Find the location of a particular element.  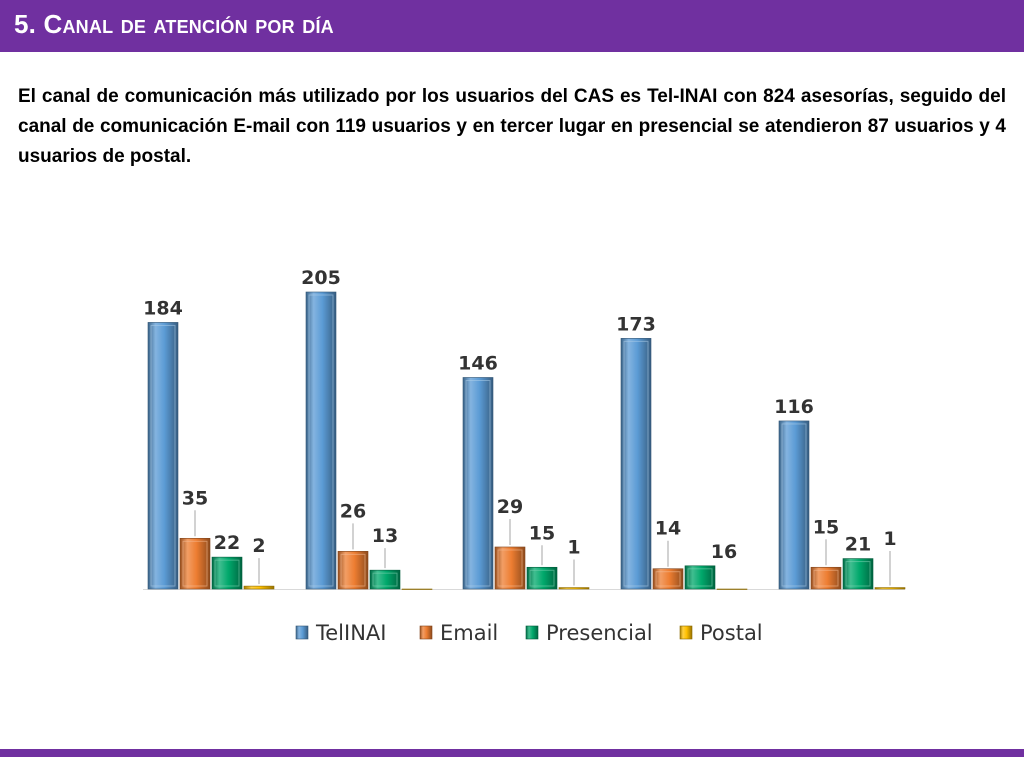

data-label: 22 is located at coordinates (227, 543).